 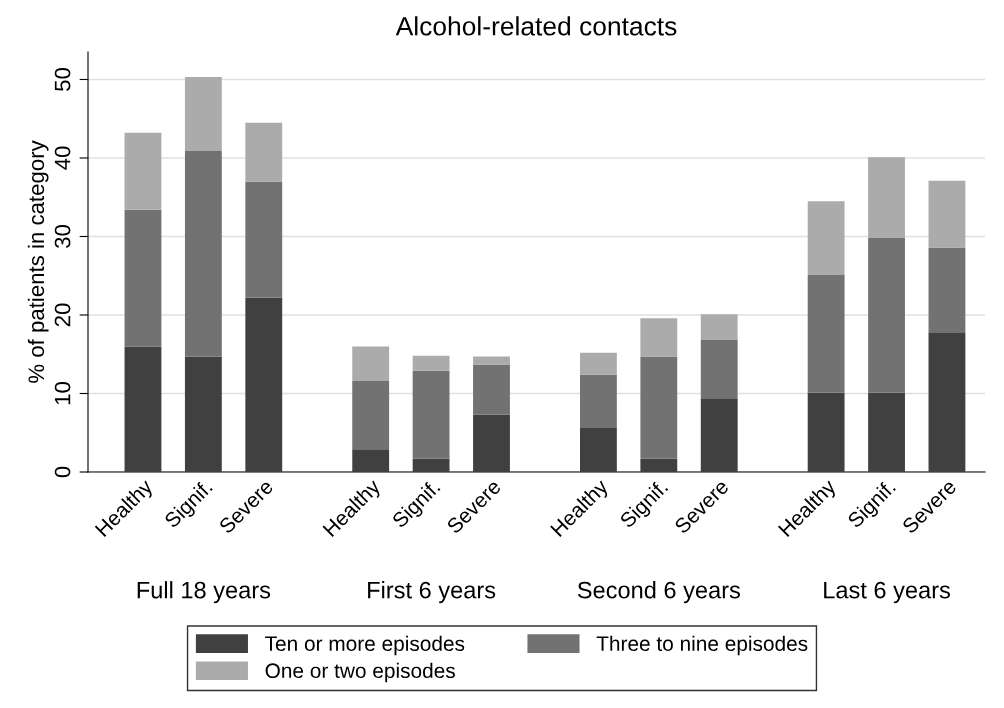 I want to click on y-tick-label: 10, so click(x=62, y=393).